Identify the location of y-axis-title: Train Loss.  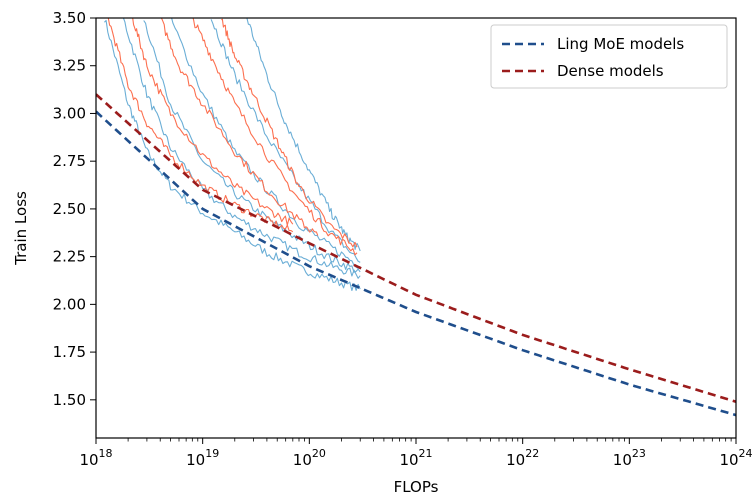
(21, 228).